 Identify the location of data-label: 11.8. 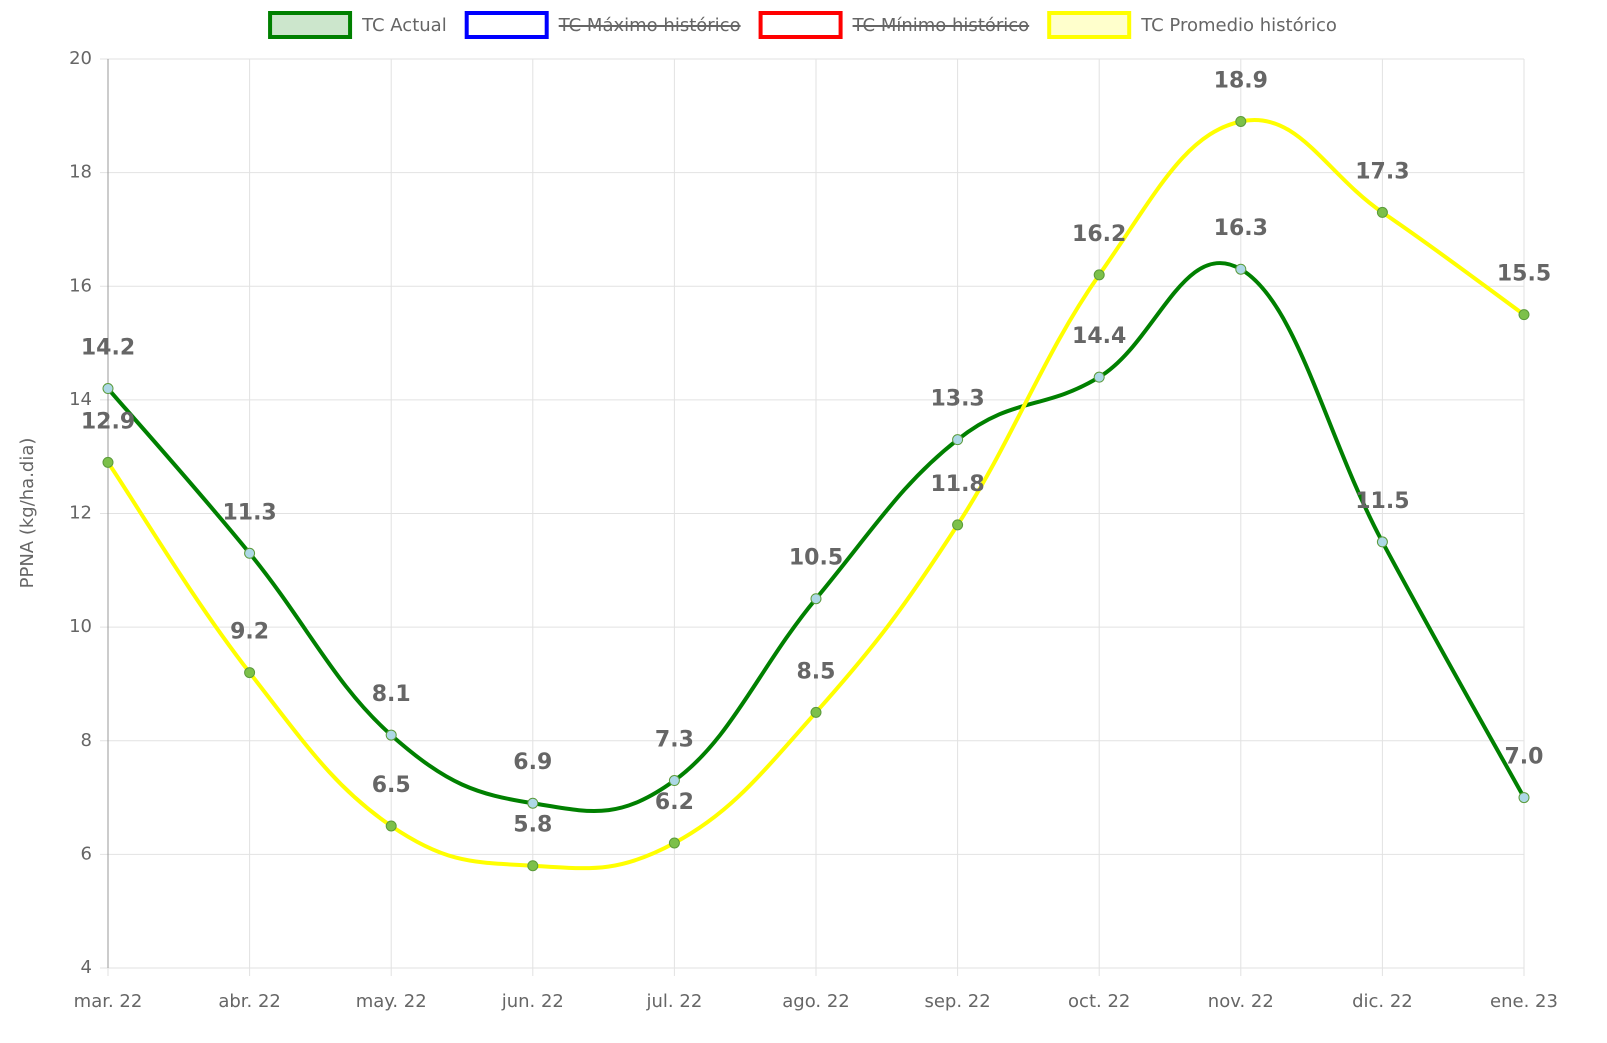
(957, 484).